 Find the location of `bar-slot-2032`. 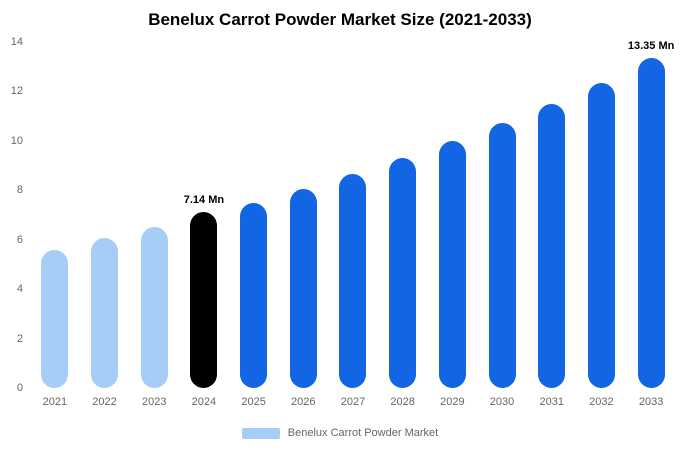

bar-slot-2032 is located at coordinates (602, 215).